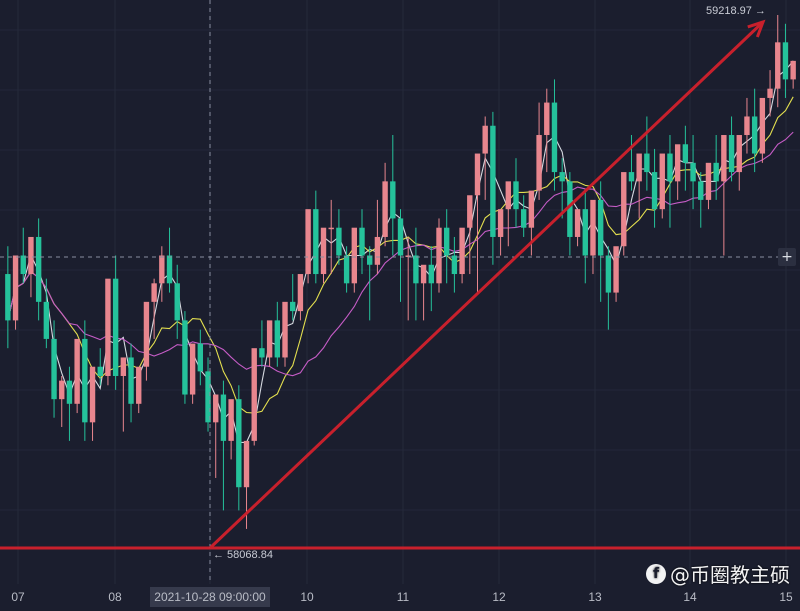  Describe the element at coordinates (115, 597) in the screenshot. I see `x-tick-label: 08` at that location.